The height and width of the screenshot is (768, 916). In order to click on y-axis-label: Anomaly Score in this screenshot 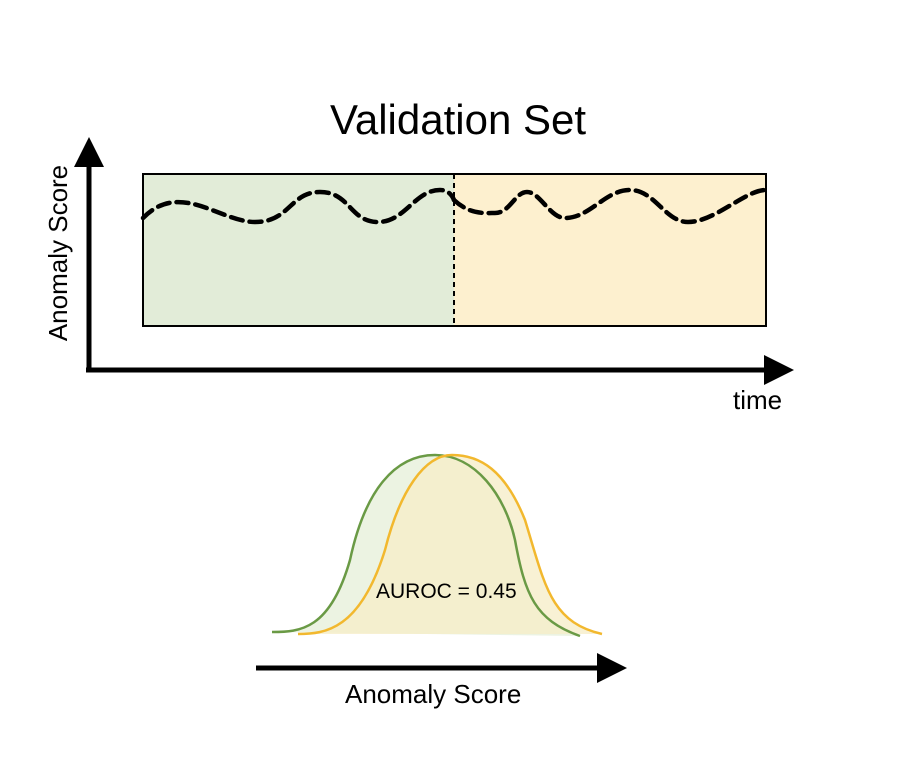, I will do `click(58, 253)`.